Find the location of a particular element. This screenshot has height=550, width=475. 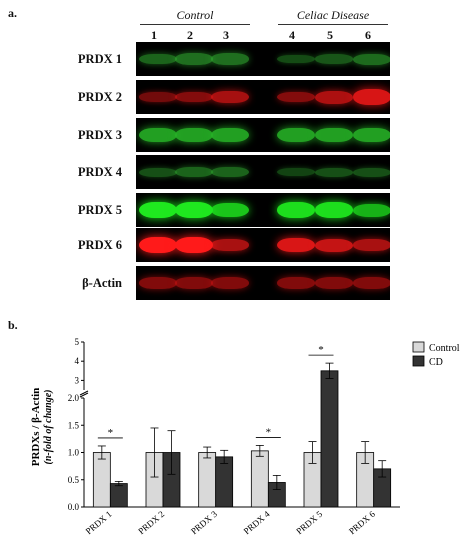

y-tick-label: 0.0 is located at coordinates (74, 507).